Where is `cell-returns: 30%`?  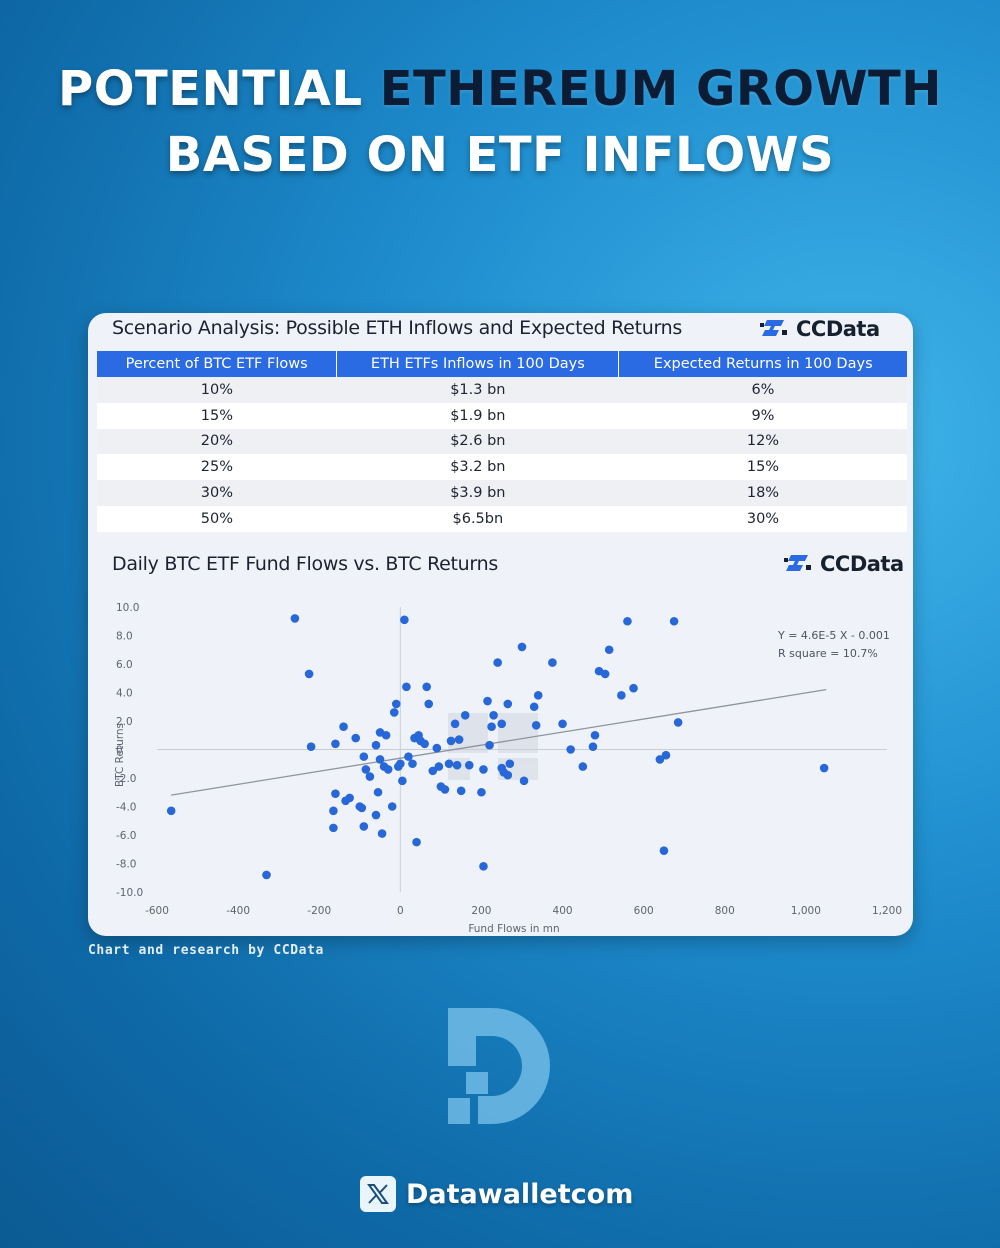 cell-returns: 30% is located at coordinates (762, 518).